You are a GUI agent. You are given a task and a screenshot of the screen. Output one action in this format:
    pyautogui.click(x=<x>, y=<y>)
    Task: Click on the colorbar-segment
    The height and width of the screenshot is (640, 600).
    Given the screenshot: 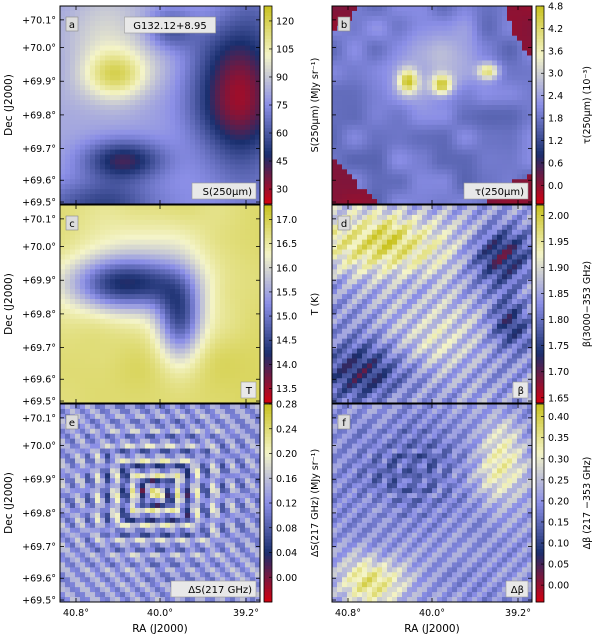 What is the action you would take?
    pyautogui.click(x=540, y=176)
    